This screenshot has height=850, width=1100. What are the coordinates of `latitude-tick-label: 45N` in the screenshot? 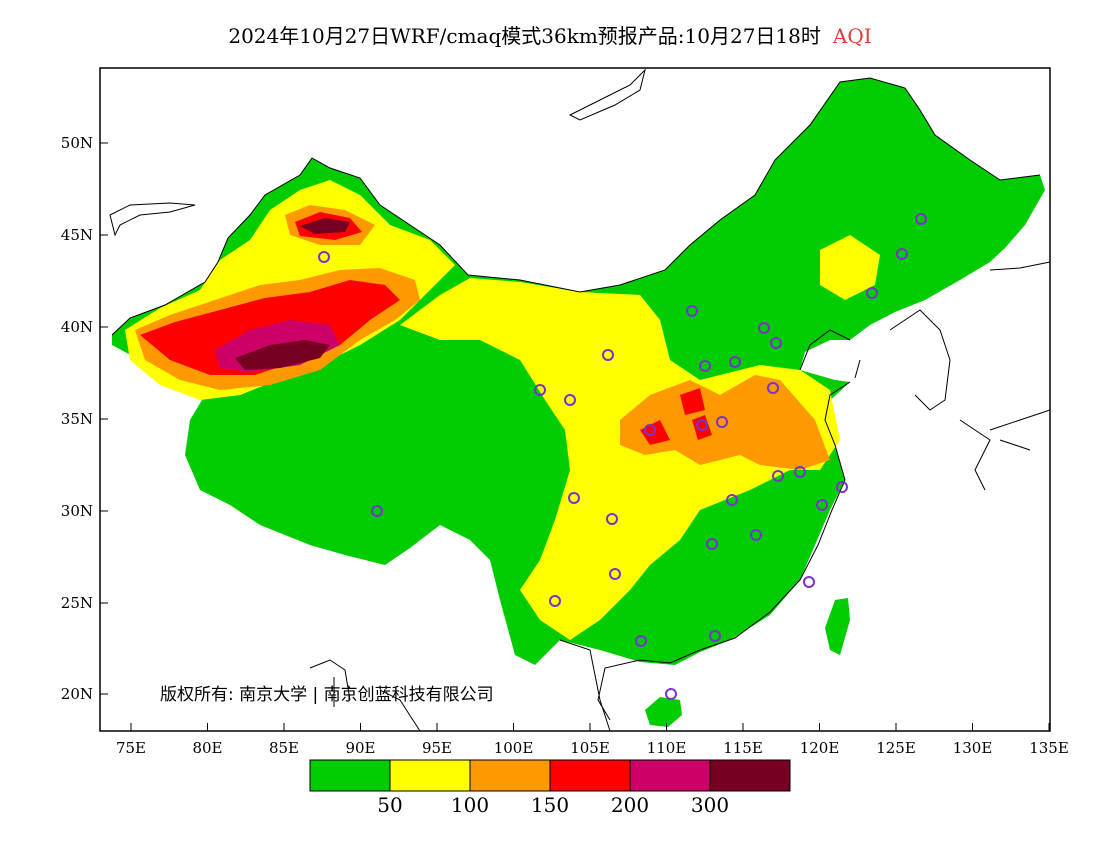 It's located at (77, 235).